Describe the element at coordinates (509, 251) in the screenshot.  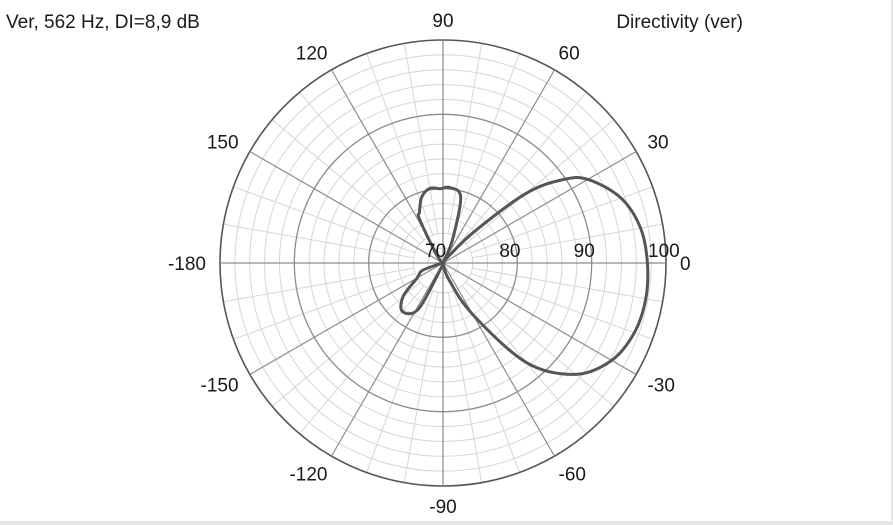
I see `radial-tick-label: 80` at that location.